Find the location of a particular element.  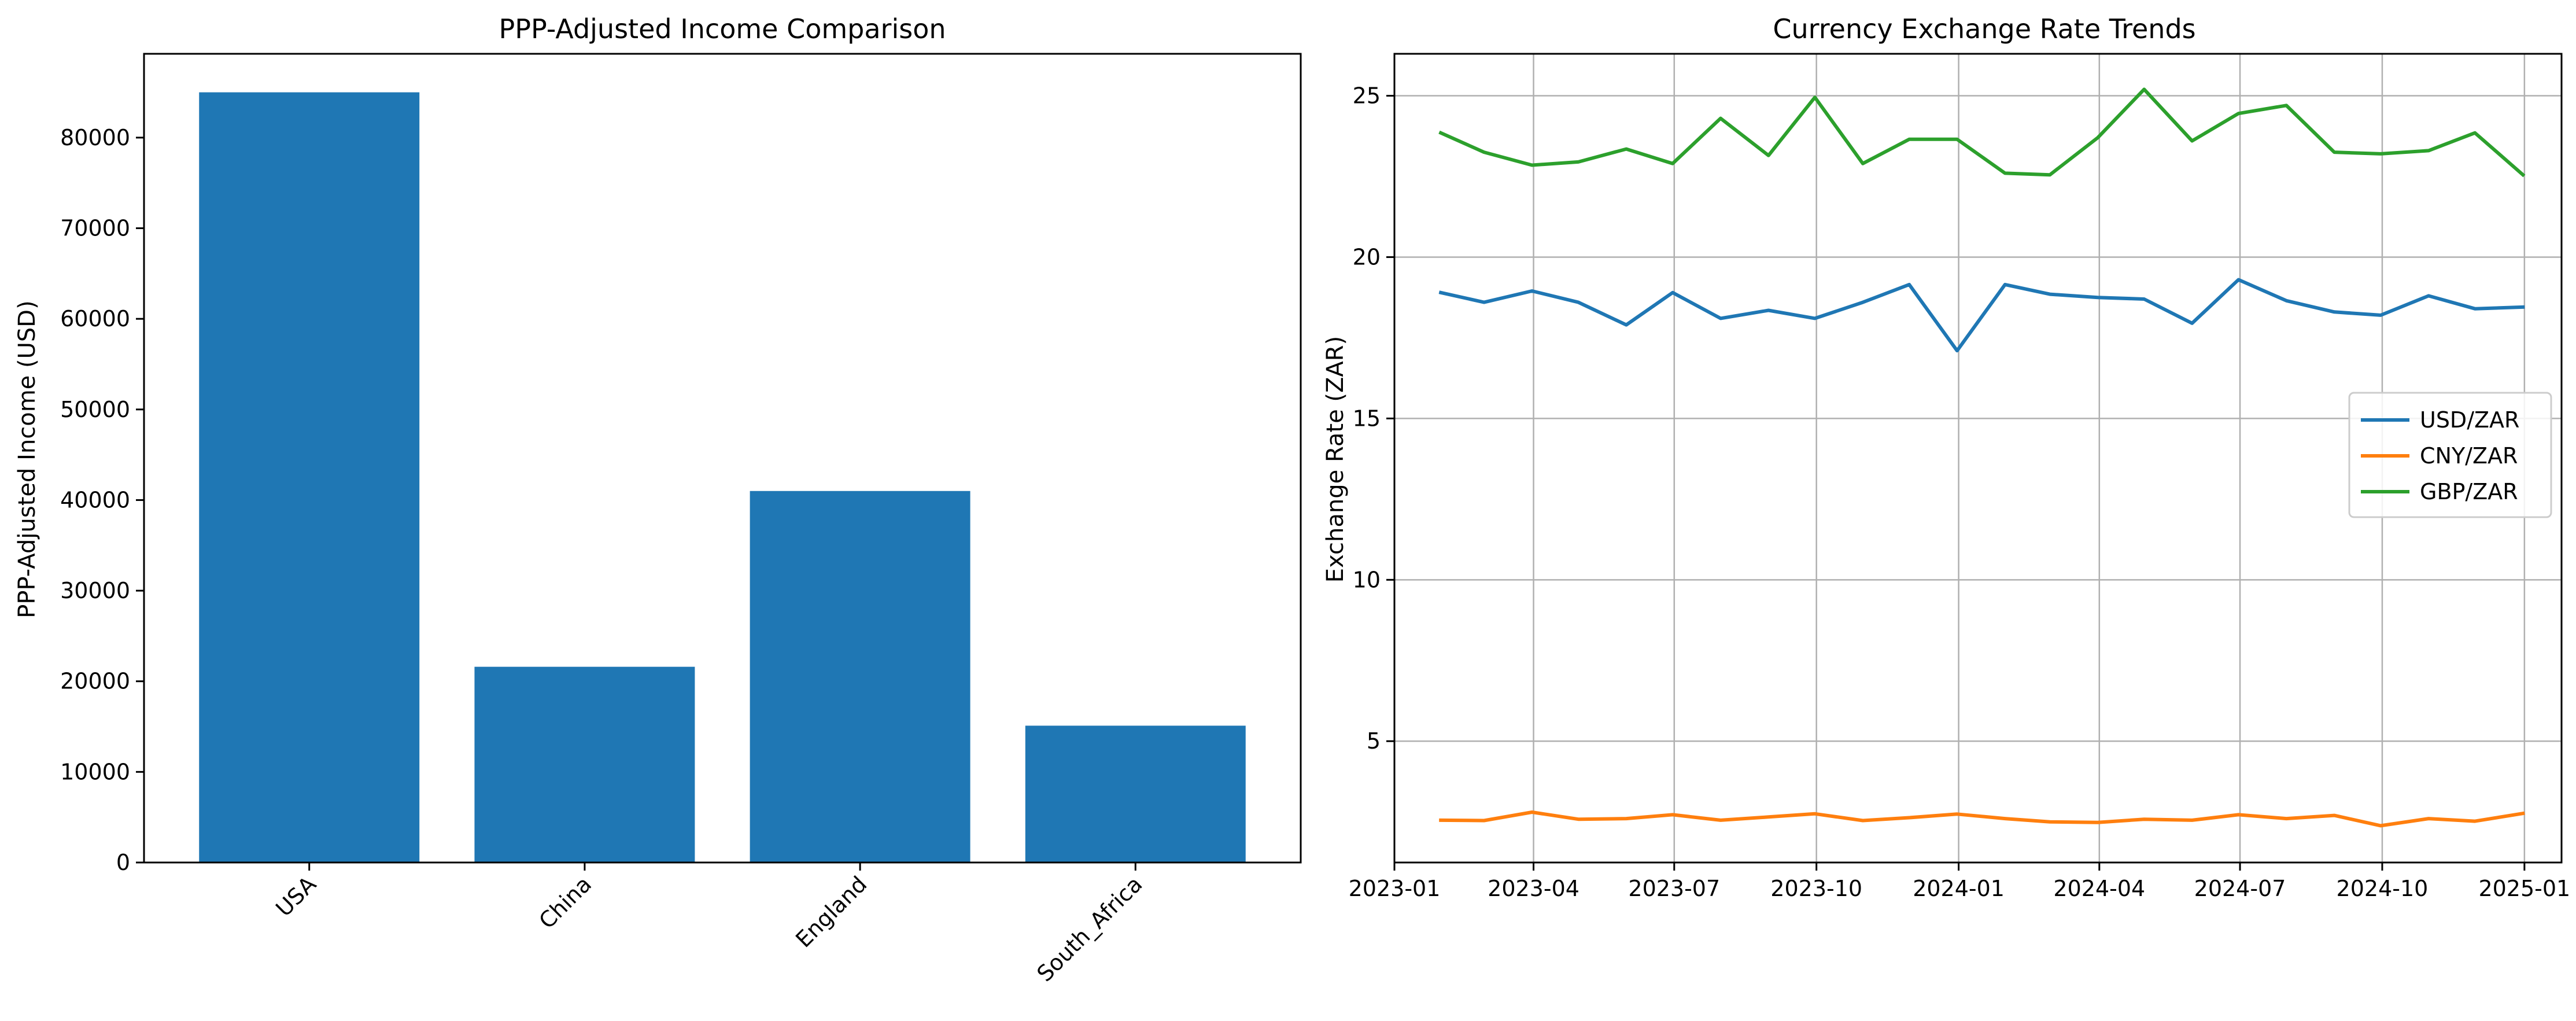

series-line-cny-zar is located at coordinates (1982, 819).